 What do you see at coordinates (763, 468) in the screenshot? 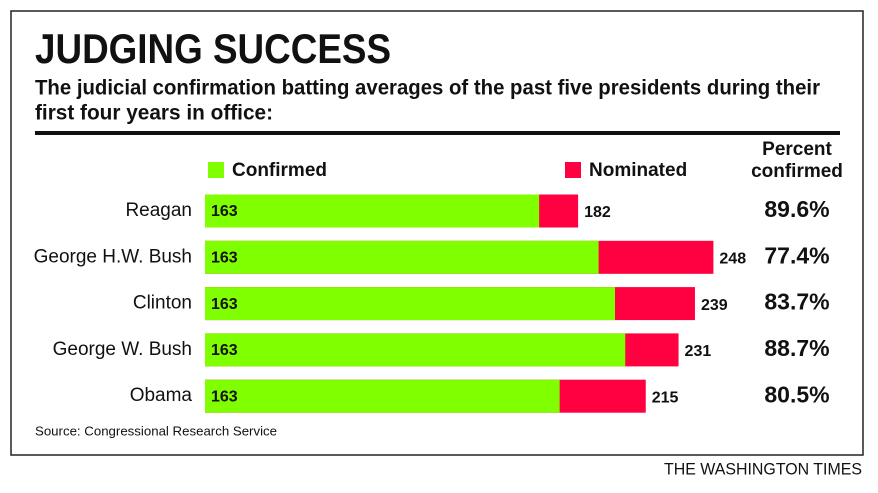
I see `credit: THE WASHINGTON TIMES` at bounding box center [763, 468].